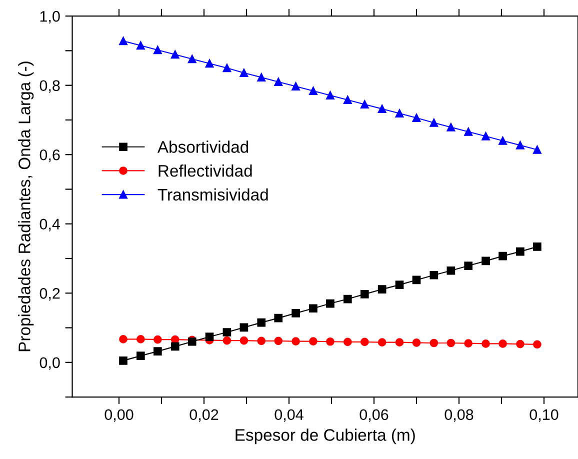  I want to click on y-tick-label: 0,4, so click(50, 225).